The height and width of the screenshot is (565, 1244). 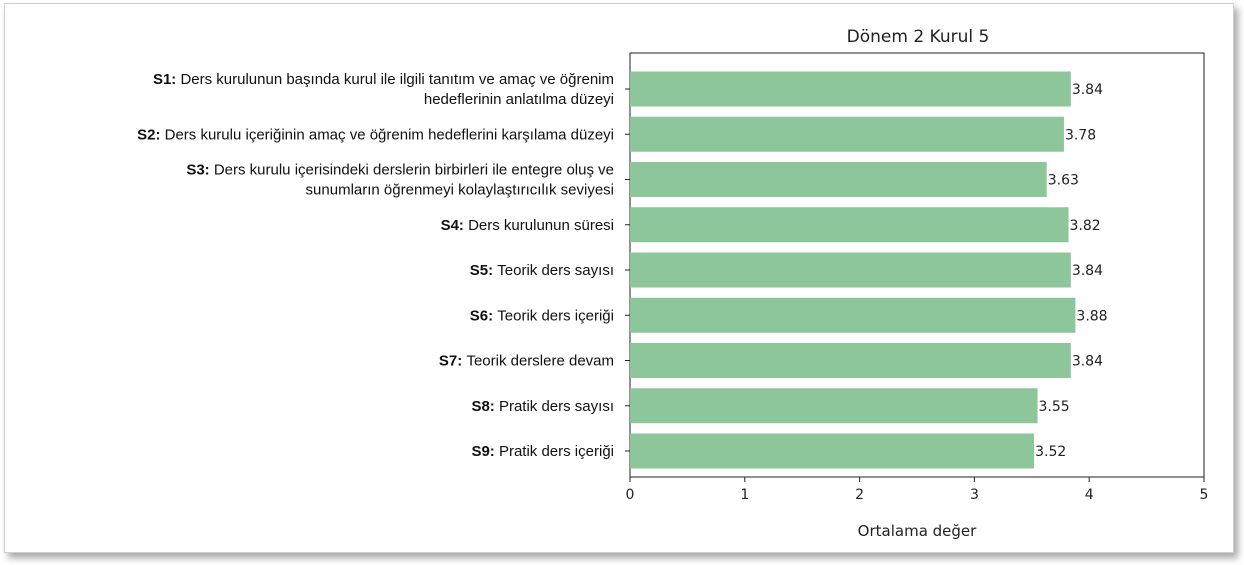 What do you see at coordinates (1050, 452) in the screenshot?
I see `bar-value-label: 3.52` at bounding box center [1050, 452].